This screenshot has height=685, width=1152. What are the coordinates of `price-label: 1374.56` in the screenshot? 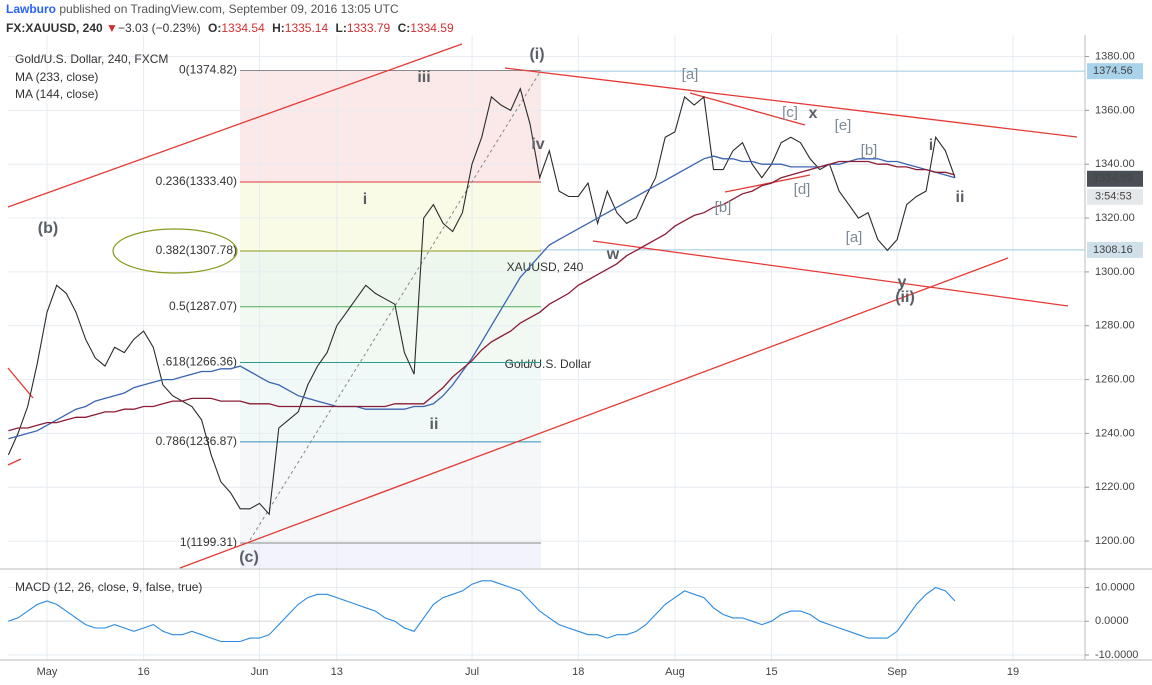 It's located at (1113, 71).